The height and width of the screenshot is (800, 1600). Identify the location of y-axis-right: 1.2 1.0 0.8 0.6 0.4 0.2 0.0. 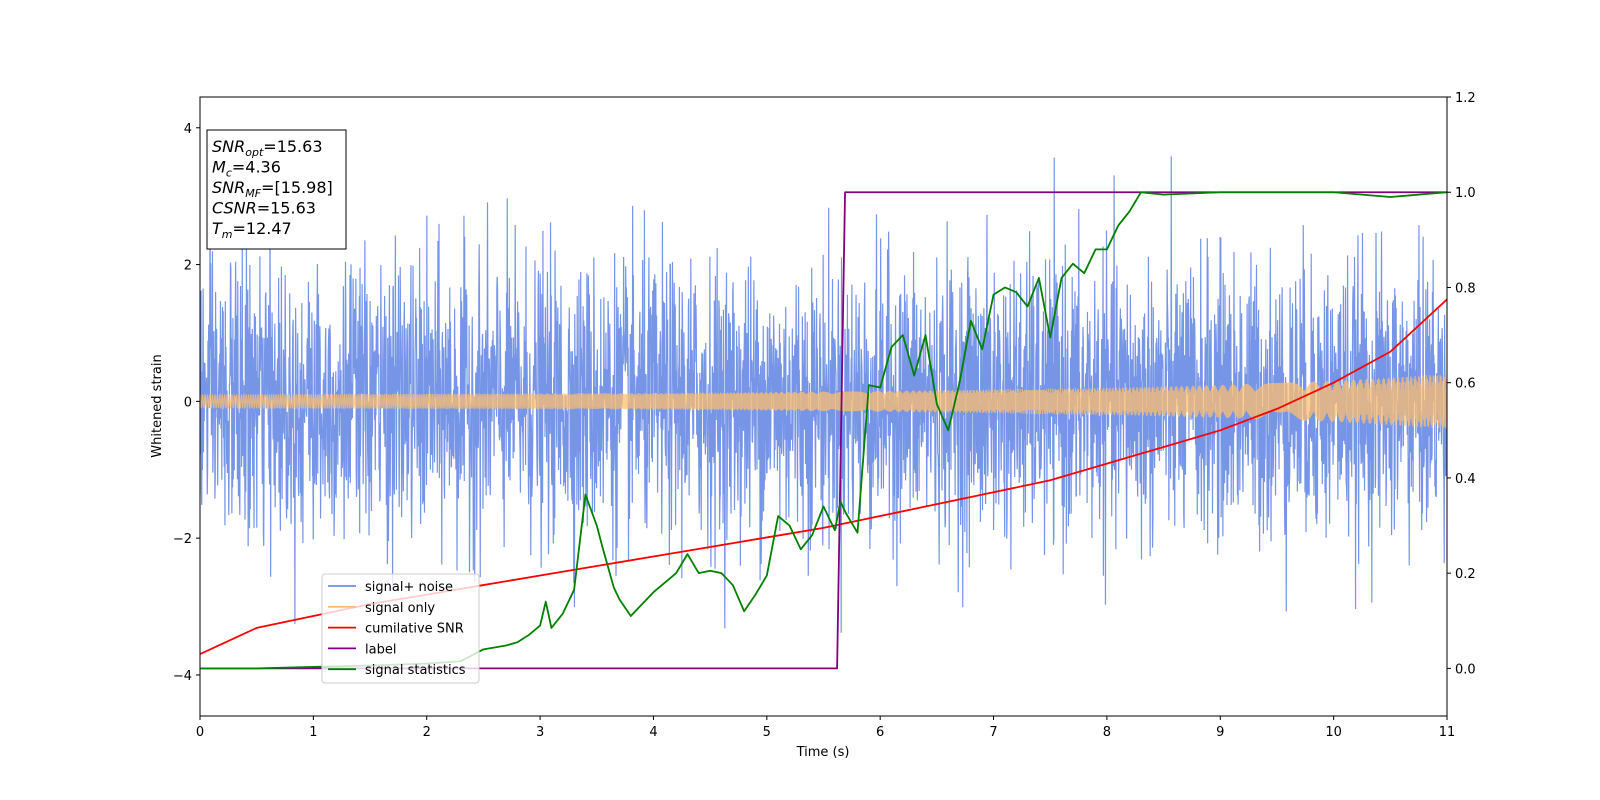
(1461, 384).